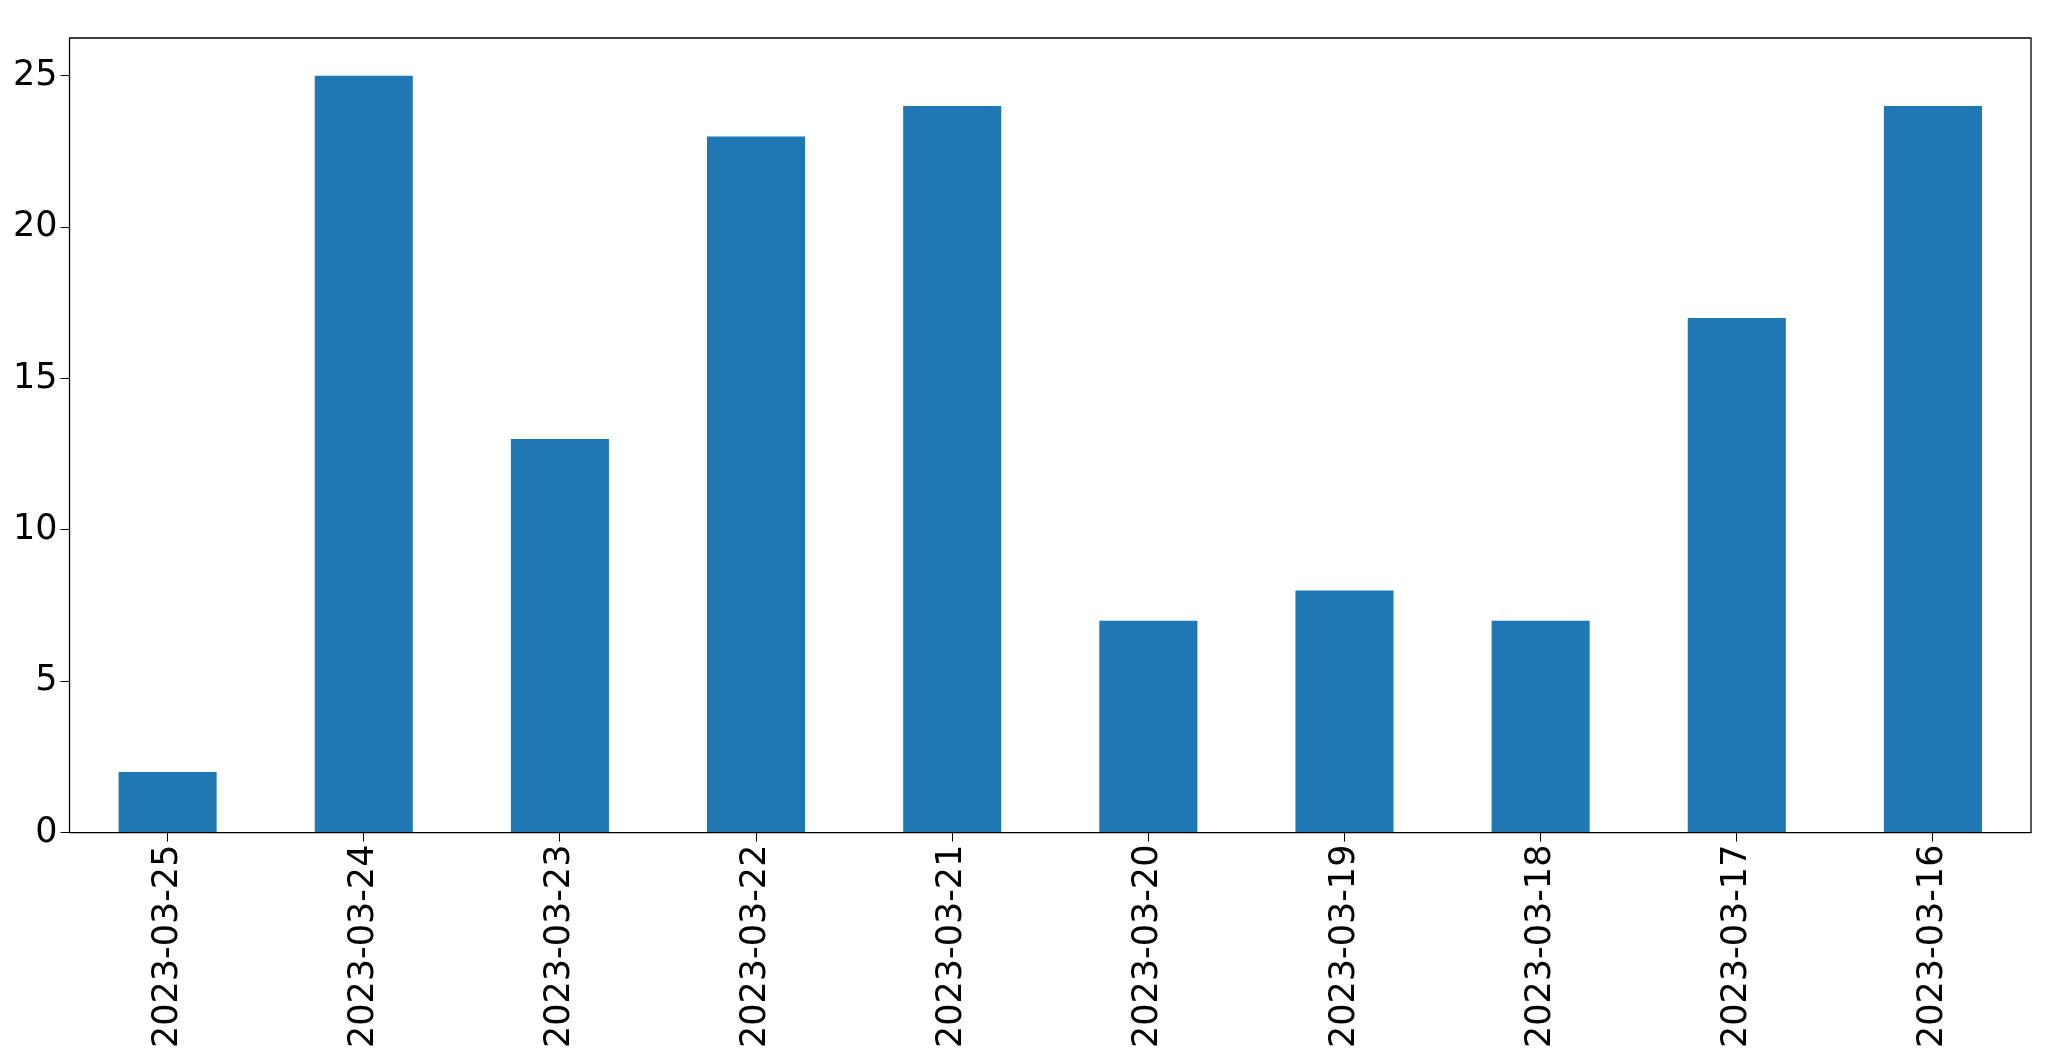 The height and width of the screenshot is (1061, 2071). What do you see at coordinates (164, 946) in the screenshot?
I see `x-tick-label: 2023-03-25` at bounding box center [164, 946].